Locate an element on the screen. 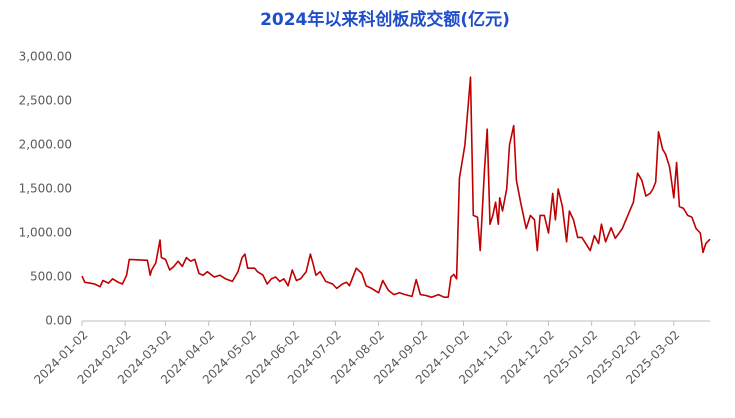  chart-title: 2024年以来科创板成交额(亿元) is located at coordinates (385, 19).